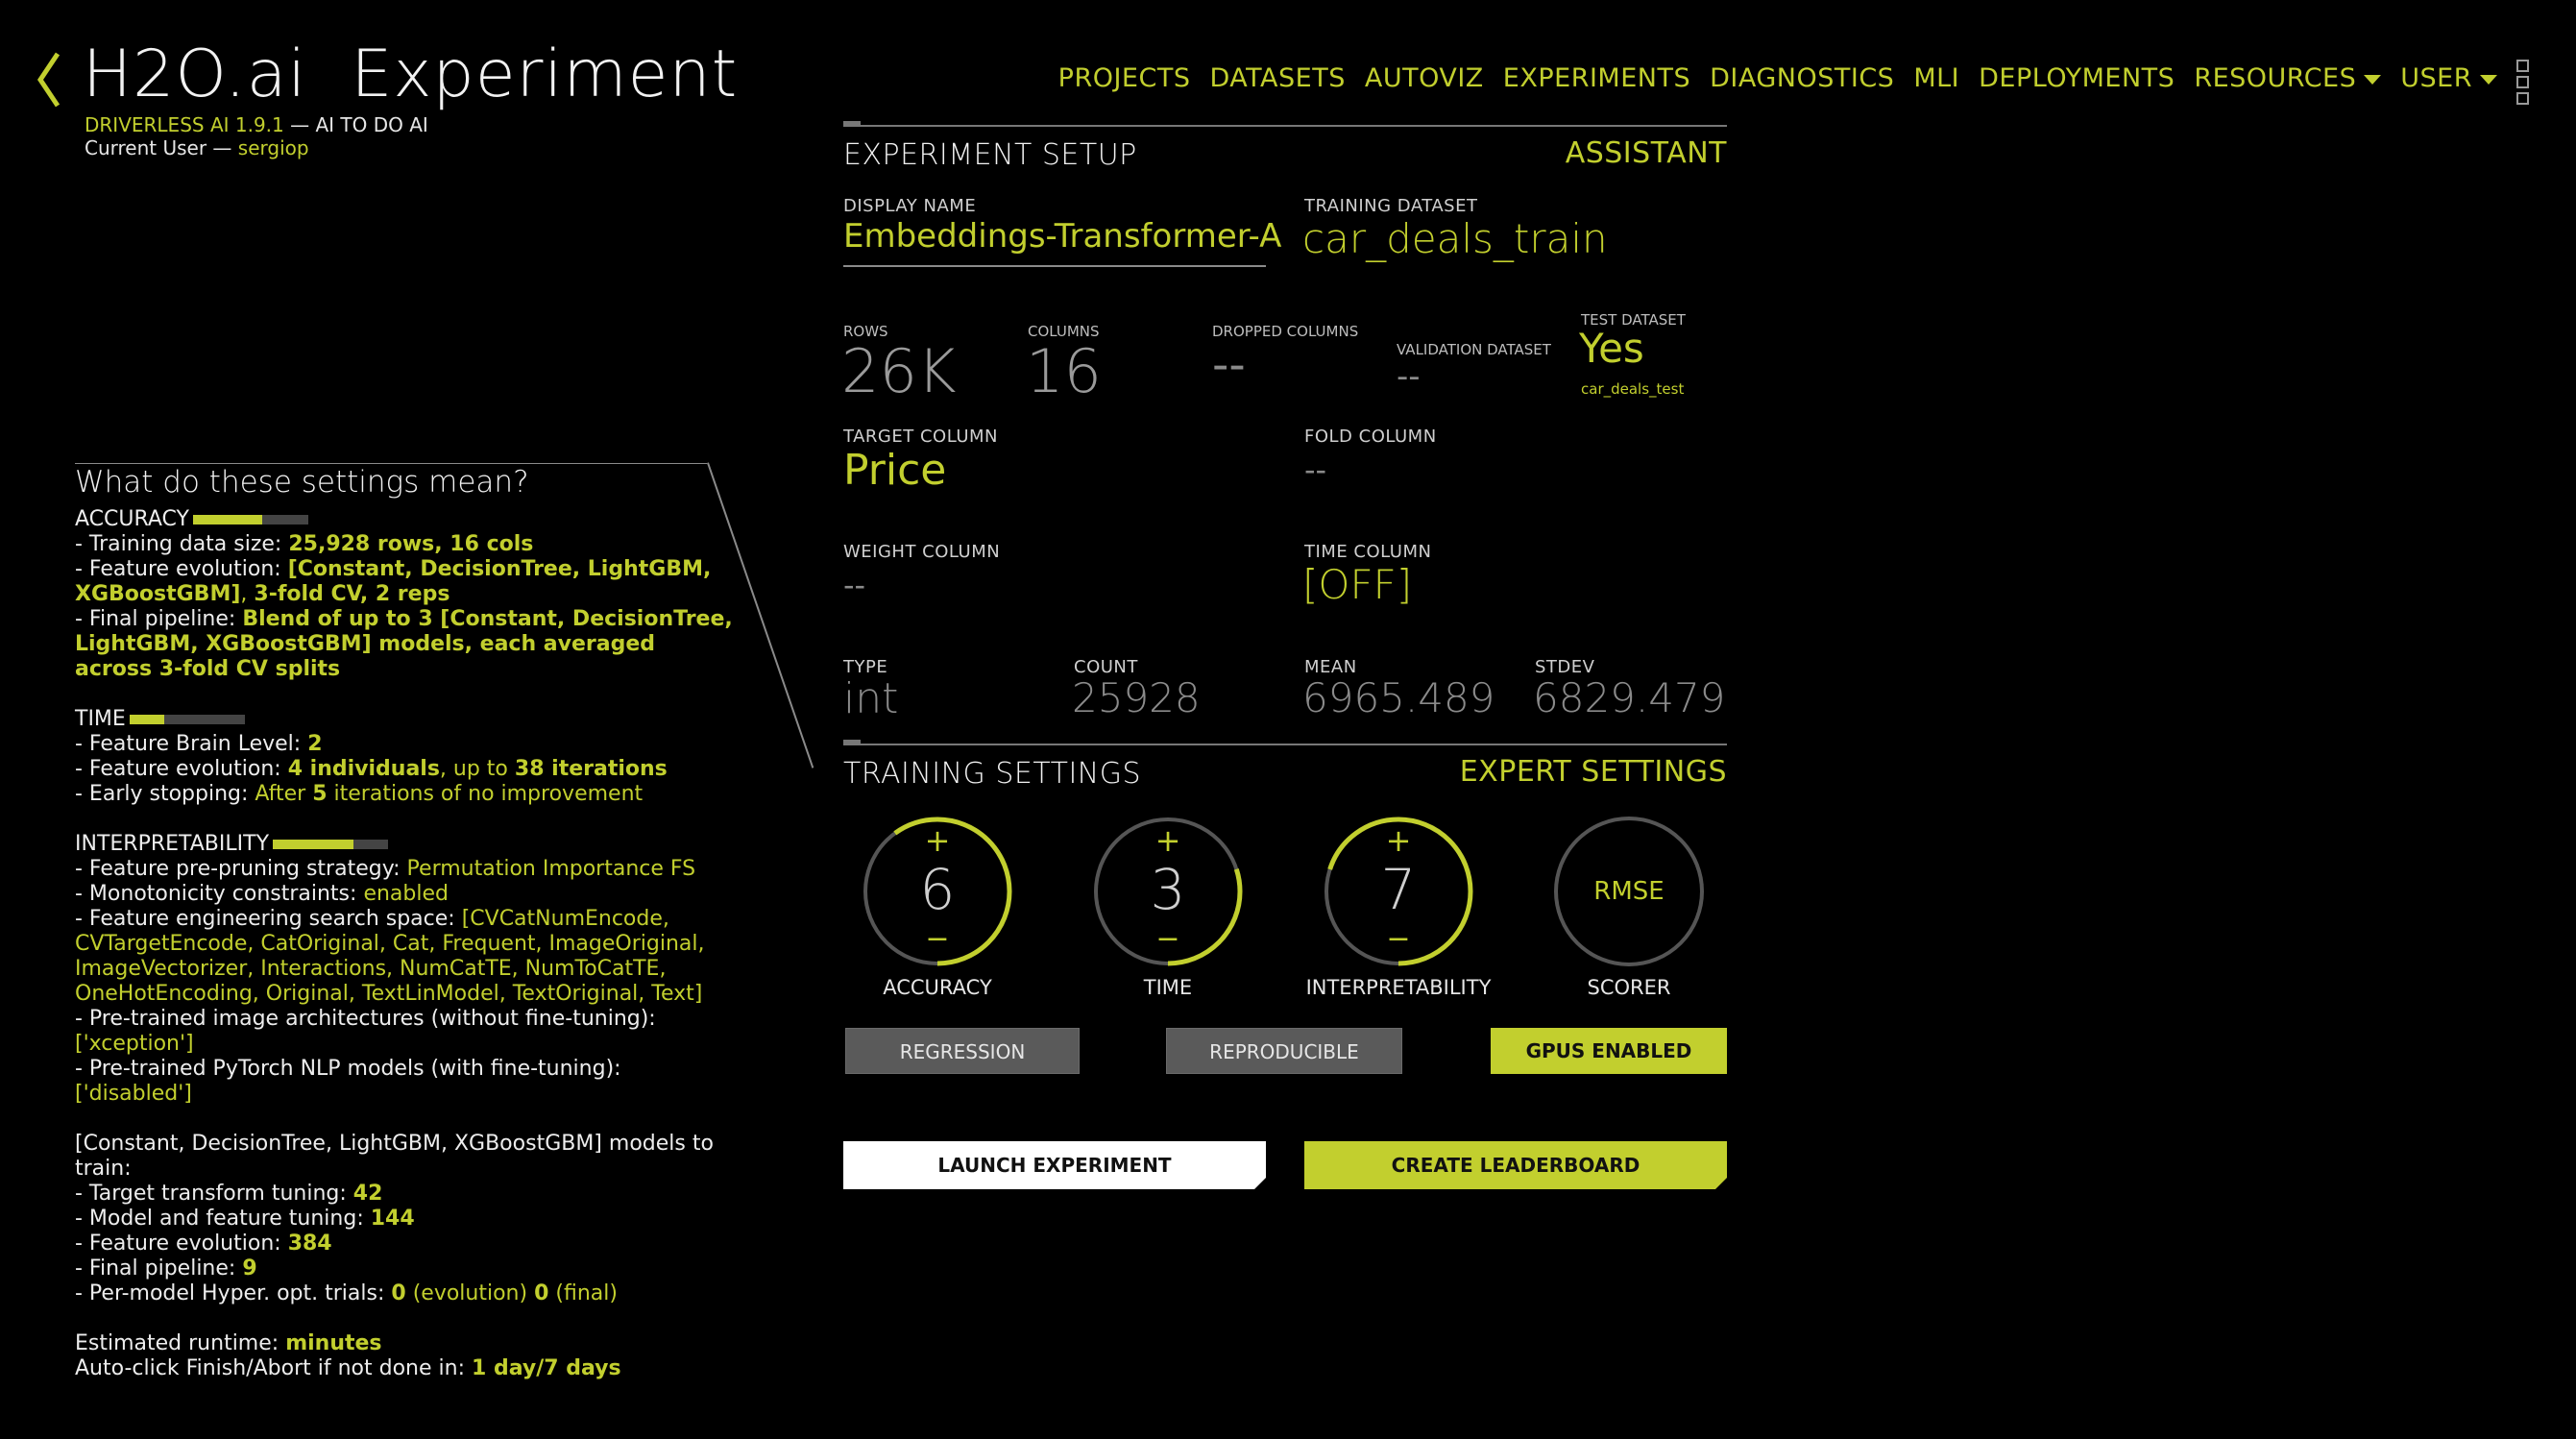 The width and height of the screenshot is (2576, 1439). What do you see at coordinates (1315, 469) in the screenshot?
I see `fold-column-value: --` at bounding box center [1315, 469].